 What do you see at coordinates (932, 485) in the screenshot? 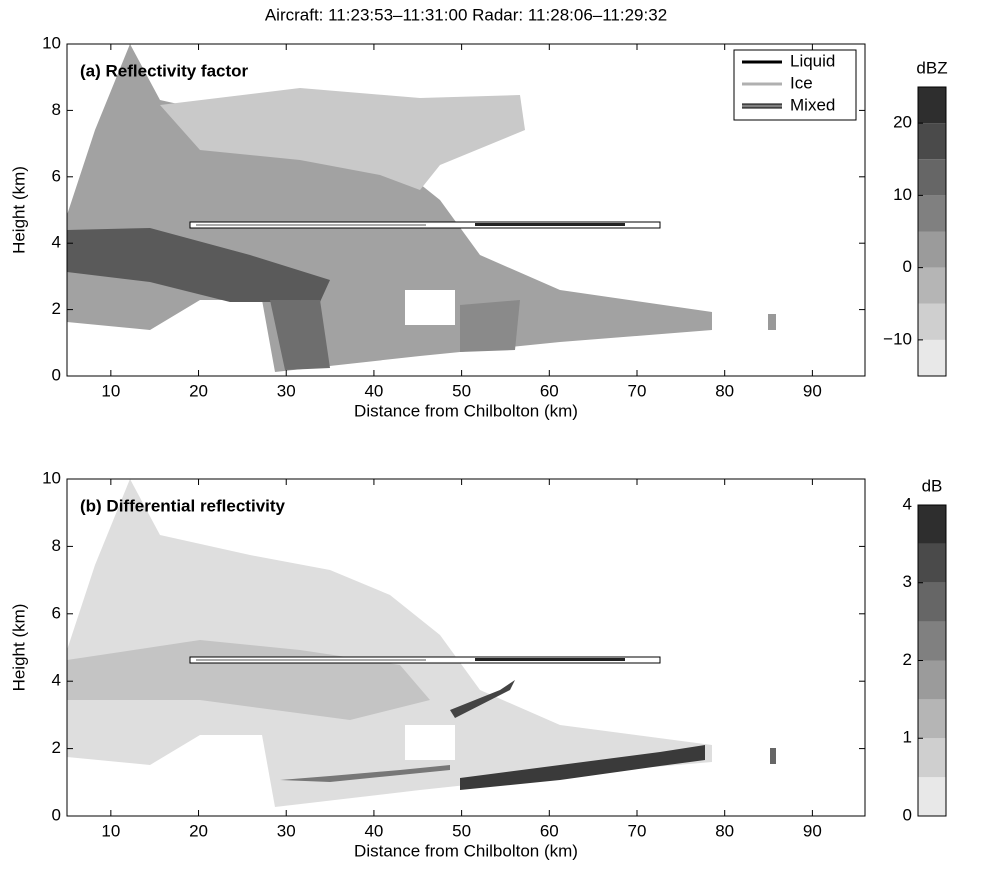
I see `colorbar-label: dB` at bounding box center [932, 485].